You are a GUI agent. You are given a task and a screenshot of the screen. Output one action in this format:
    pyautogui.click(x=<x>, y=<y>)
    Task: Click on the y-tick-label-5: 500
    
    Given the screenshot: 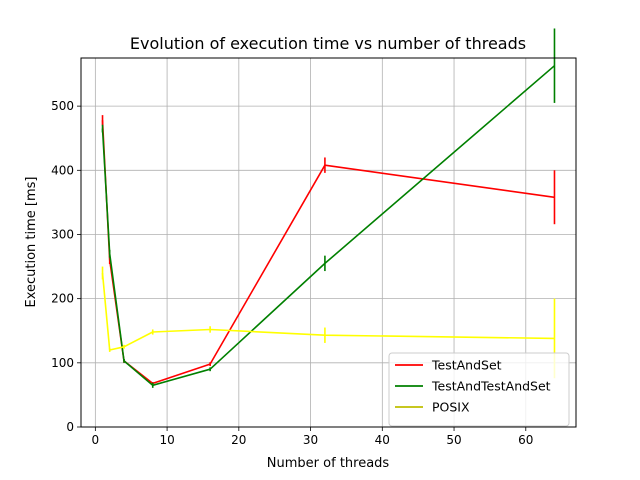 What is the action you would take?
    pyautogui.click(x=62, y=106)
    